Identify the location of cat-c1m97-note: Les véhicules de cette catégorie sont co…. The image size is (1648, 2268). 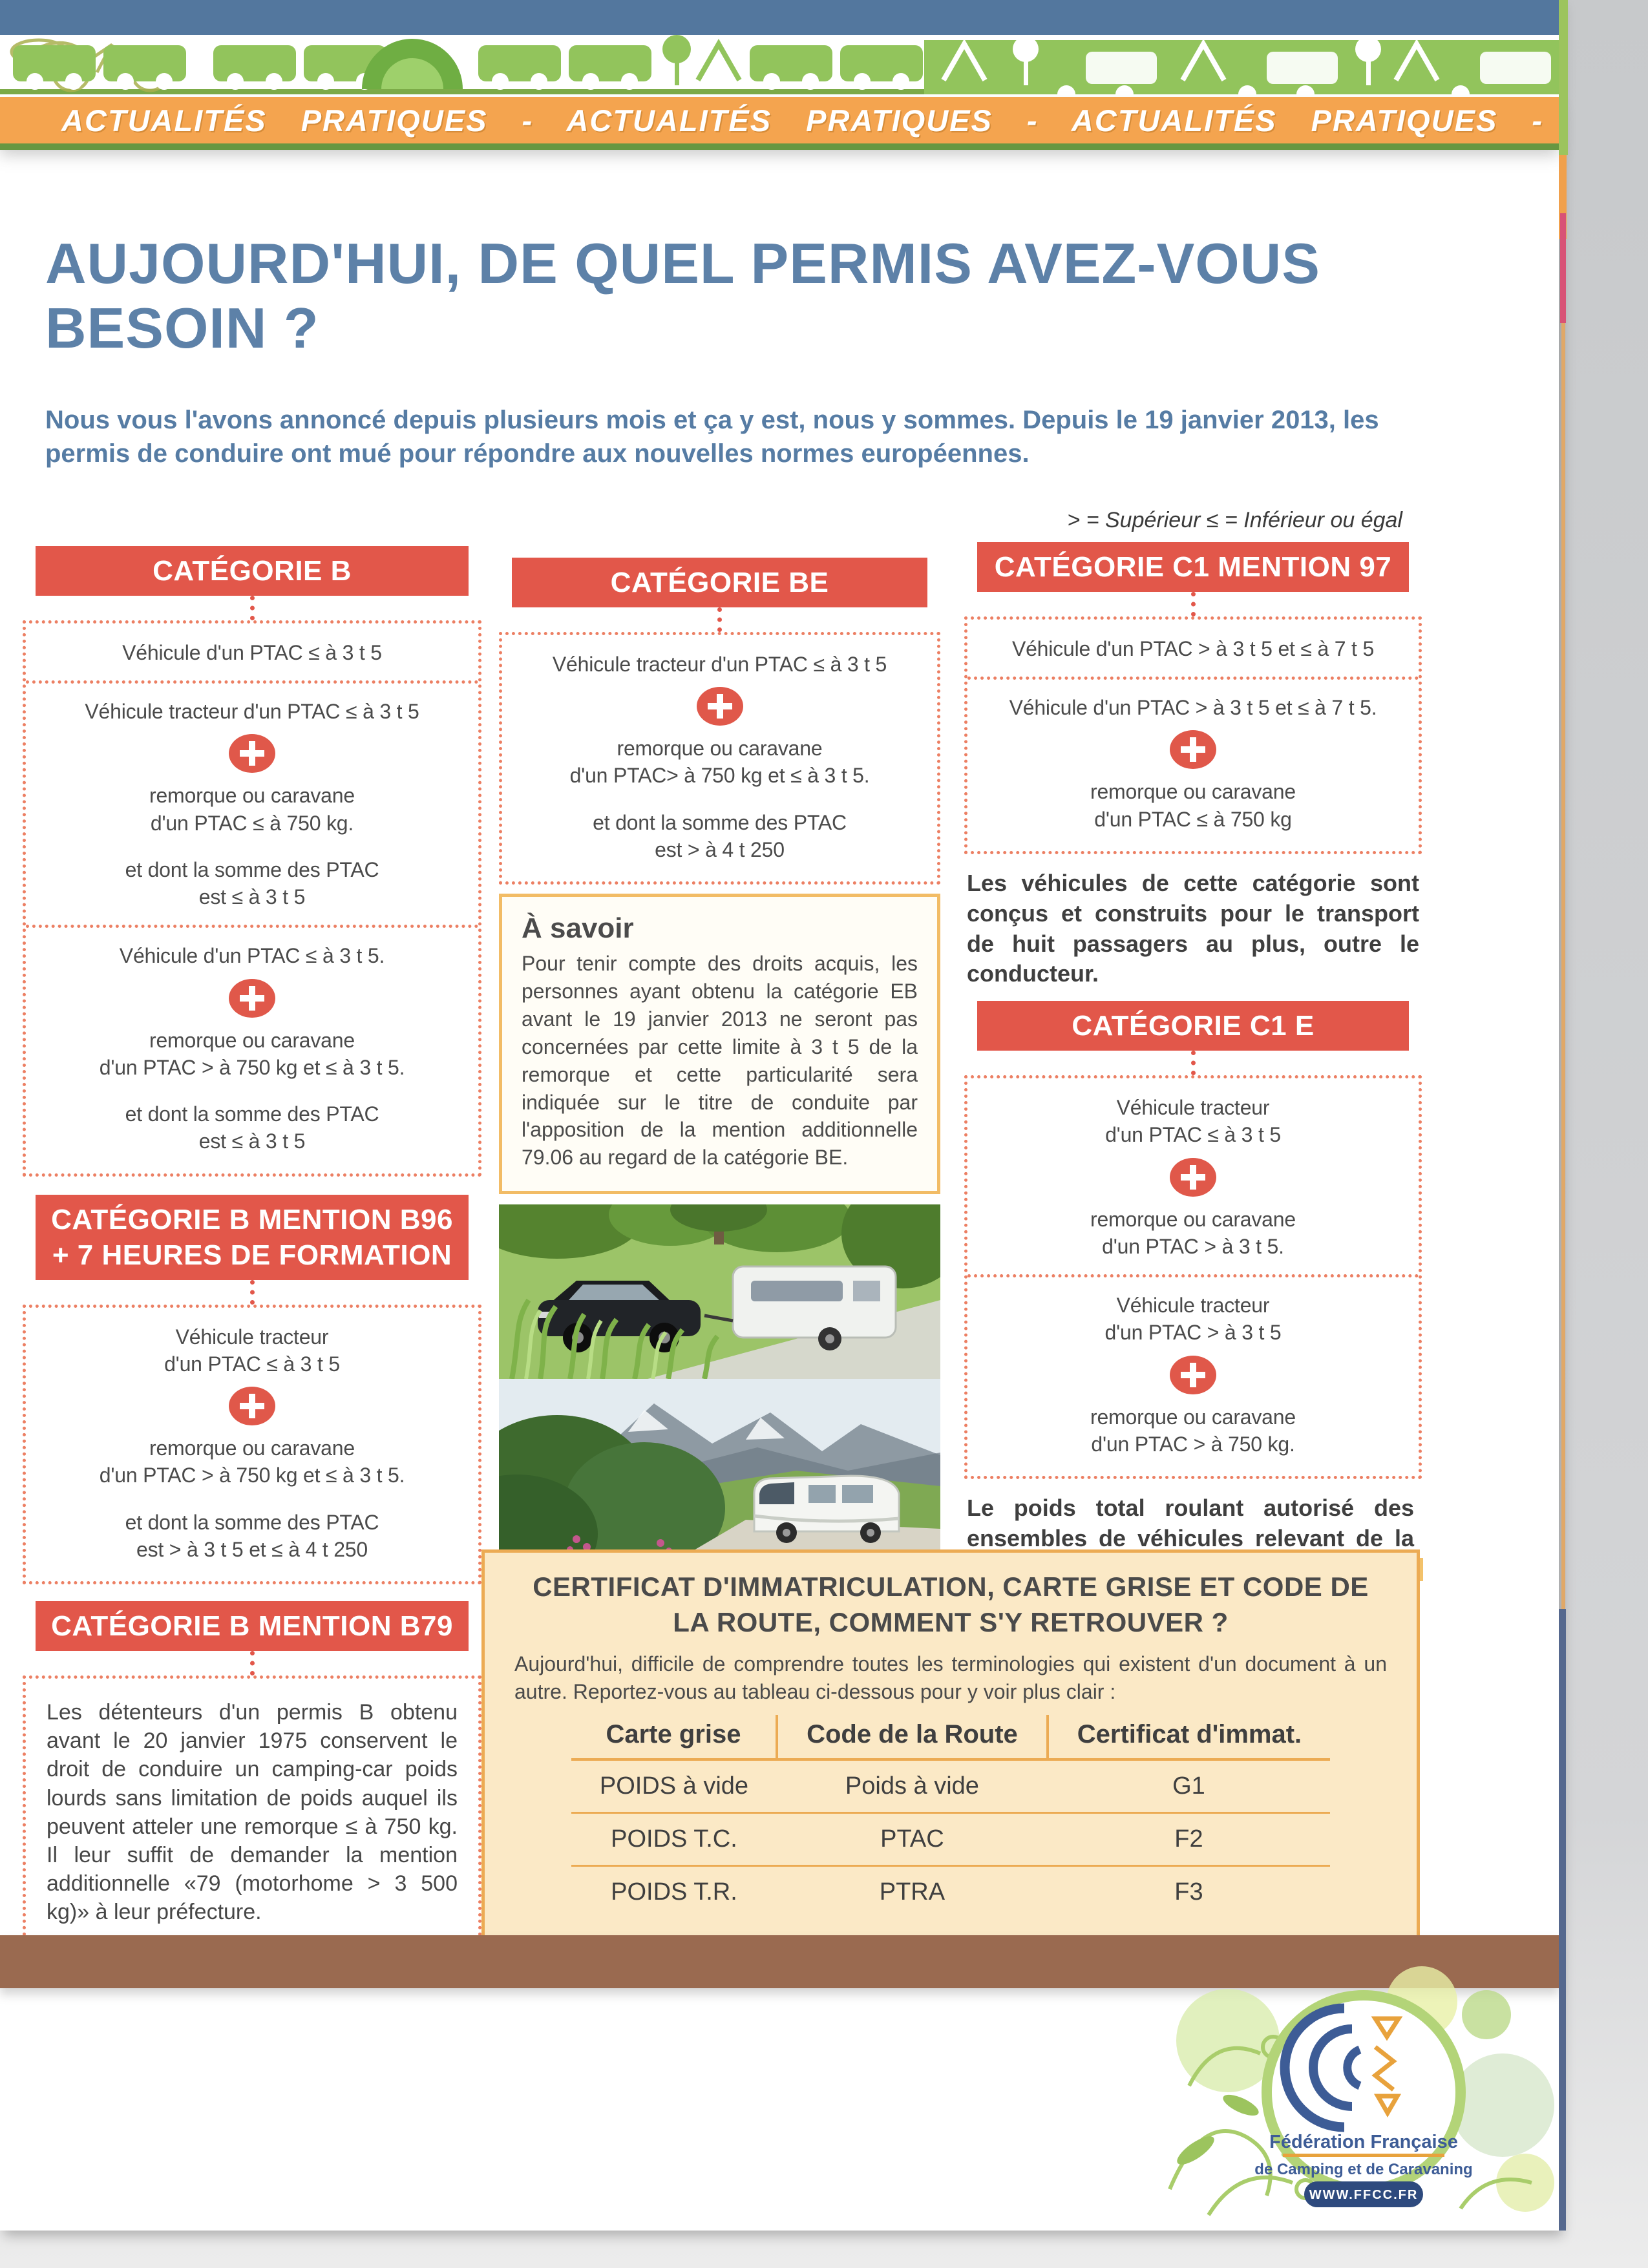
(1193, 928).